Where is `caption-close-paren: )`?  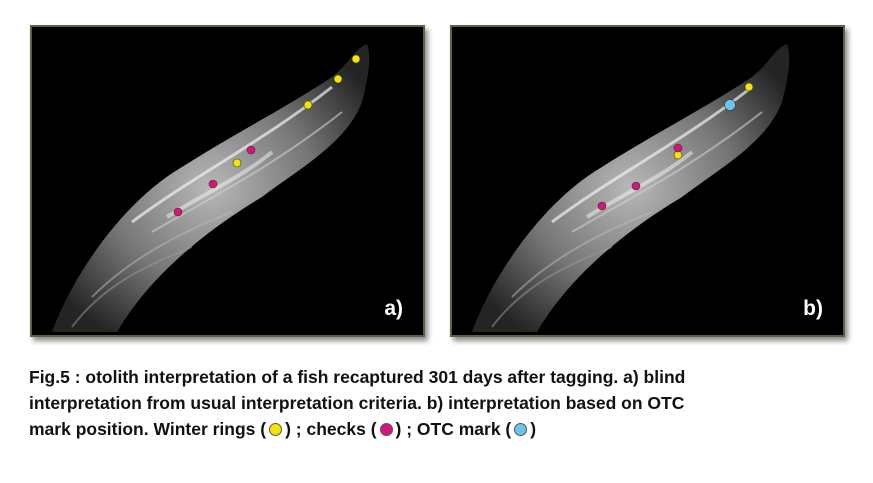 caption-close-paren: ) is located at coordinates (533, 429).